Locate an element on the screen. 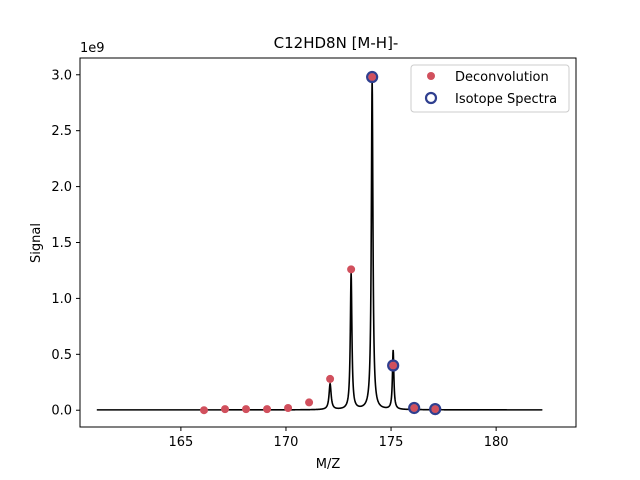  chart-title: C12HD8N [M-H]- is located at coordinates (336, 43).